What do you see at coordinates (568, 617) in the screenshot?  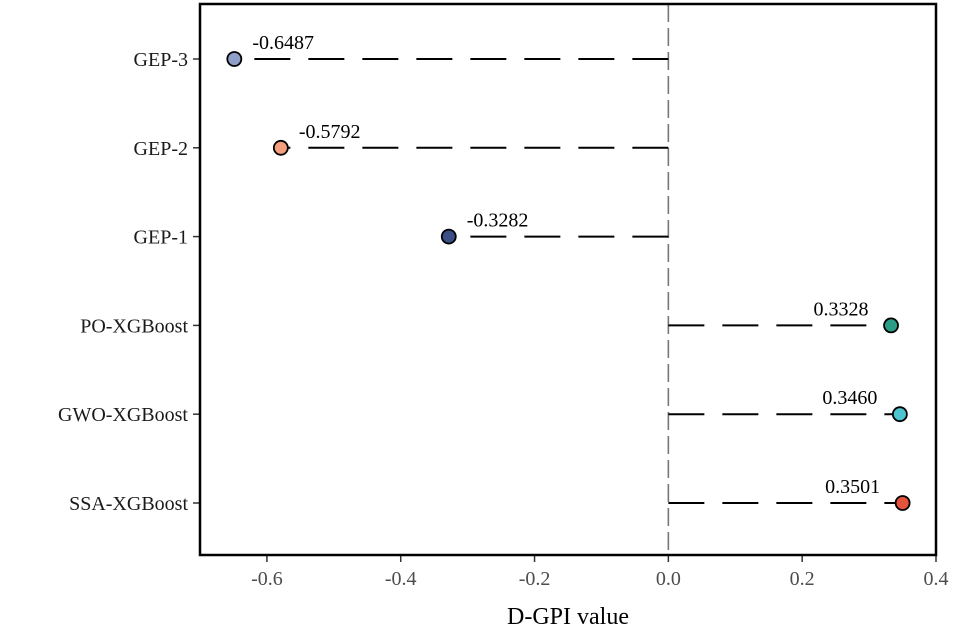 I see `x-axis-title: D-GPI value` at bounding box center [568, 617].